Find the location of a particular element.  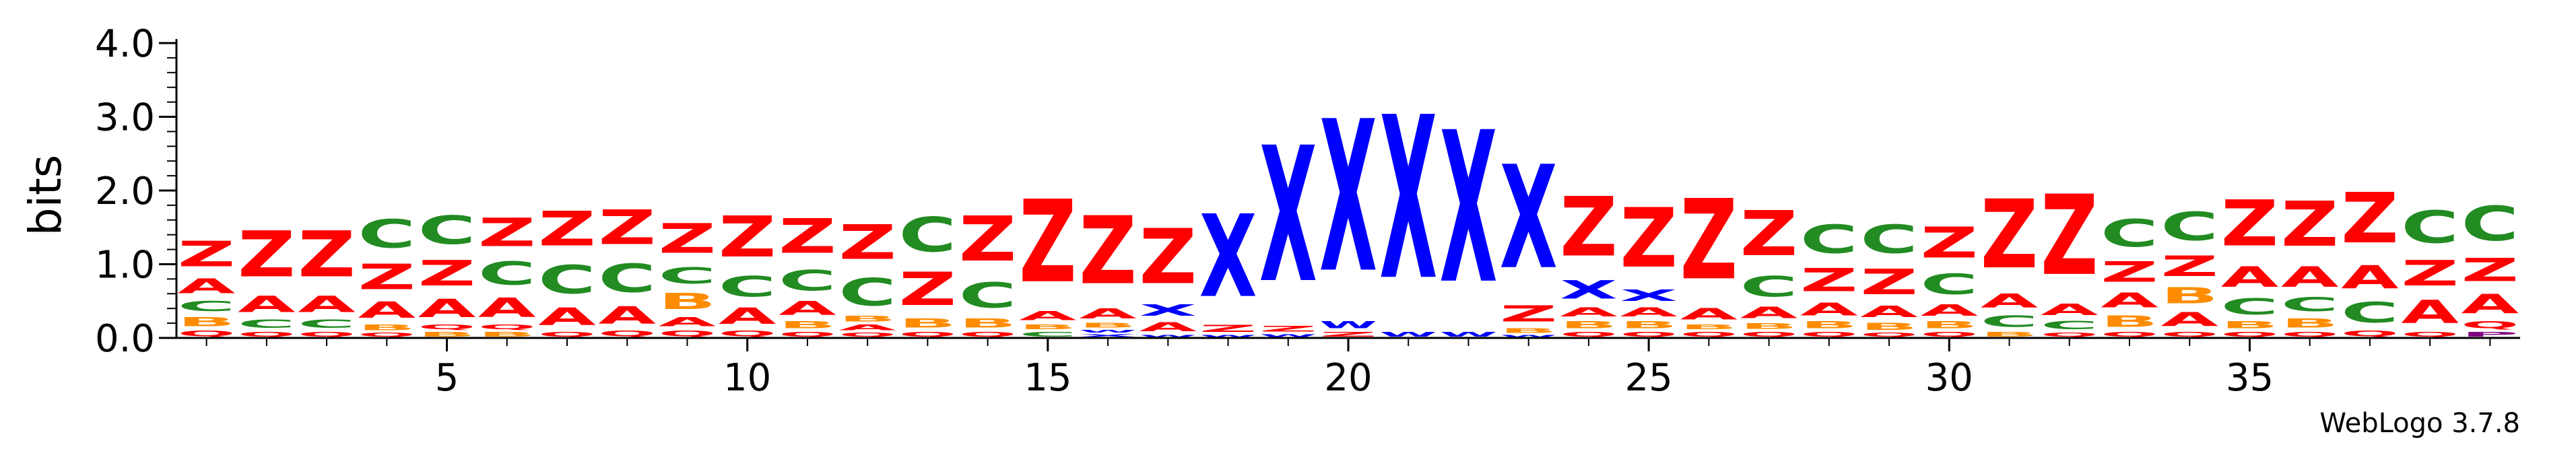

x-tick-label: 35 is located at coordinates (2250, 378).